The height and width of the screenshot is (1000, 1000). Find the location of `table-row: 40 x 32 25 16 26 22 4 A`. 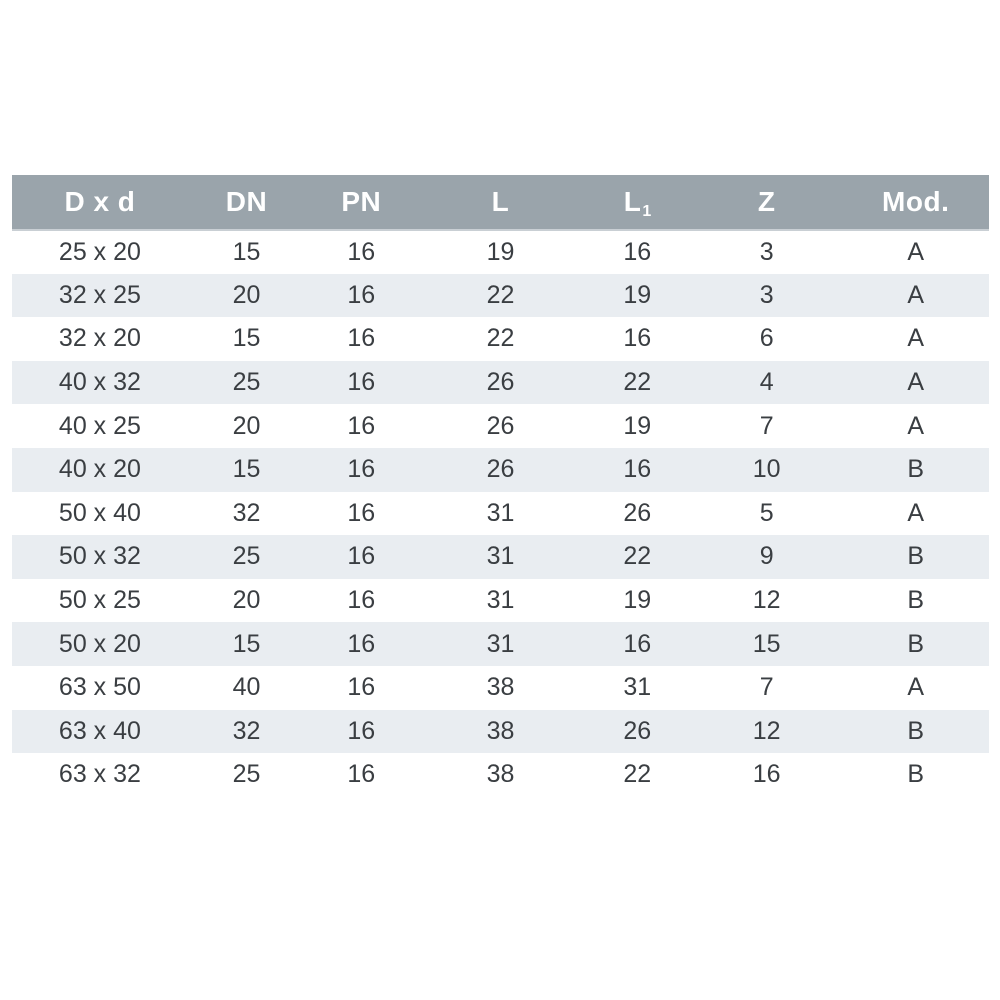

table-row: 40 x 32 25 16 26 22 4 A is located at coordinates (500, 382).